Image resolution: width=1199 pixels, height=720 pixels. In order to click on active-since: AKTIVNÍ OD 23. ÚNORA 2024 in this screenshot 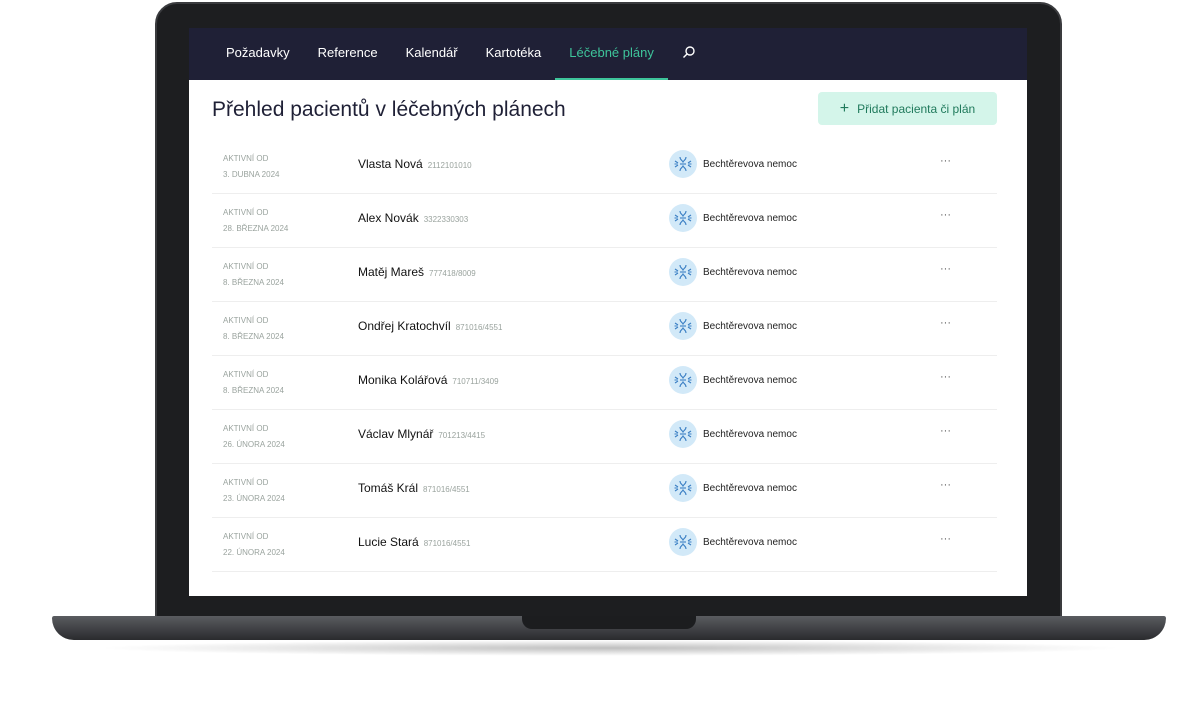, I will do `click(254, 491)`.